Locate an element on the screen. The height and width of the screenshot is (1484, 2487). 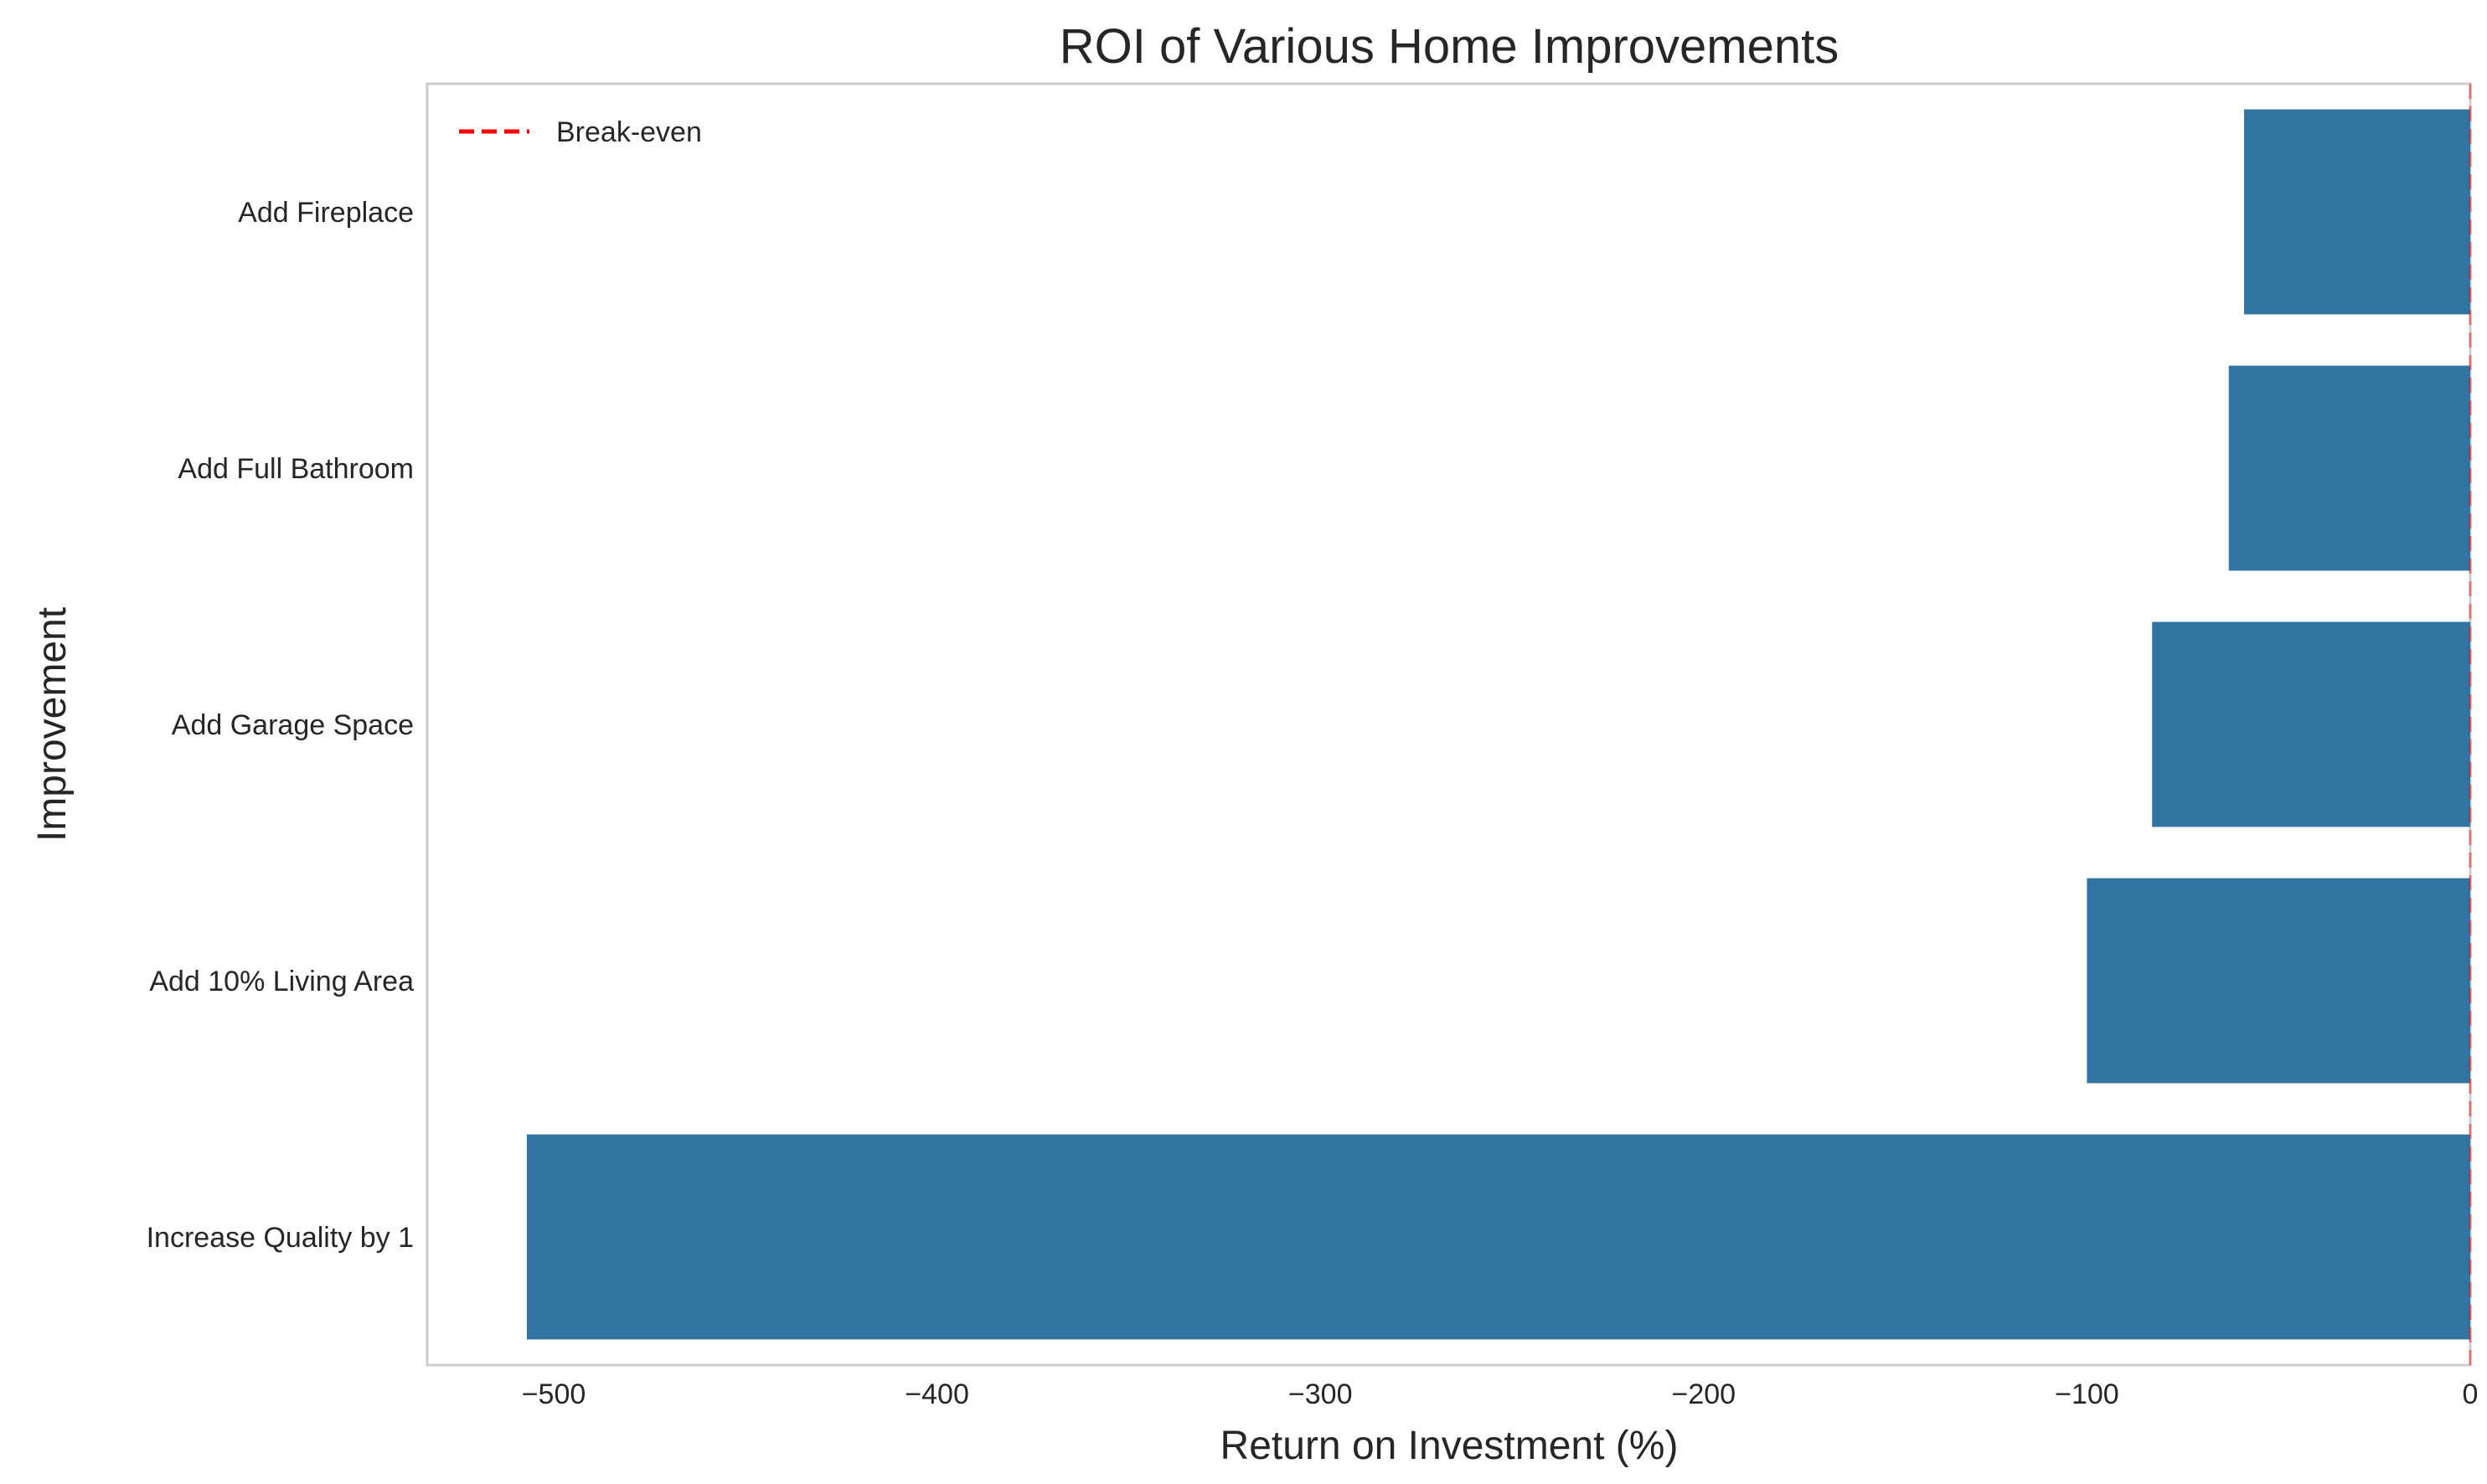
x-tick-label: −100 is located at coordinates (2087, 1394).